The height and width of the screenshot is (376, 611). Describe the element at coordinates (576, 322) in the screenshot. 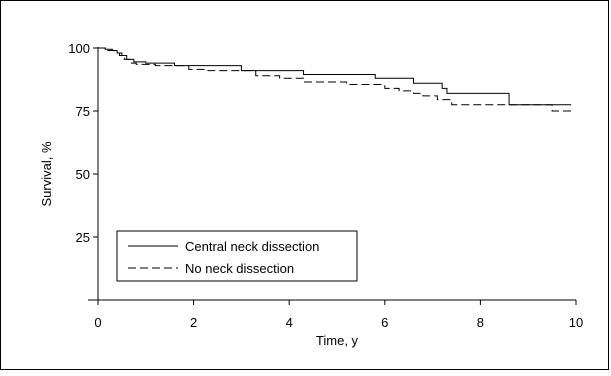

I see `x-tick-label: 10` at that location.